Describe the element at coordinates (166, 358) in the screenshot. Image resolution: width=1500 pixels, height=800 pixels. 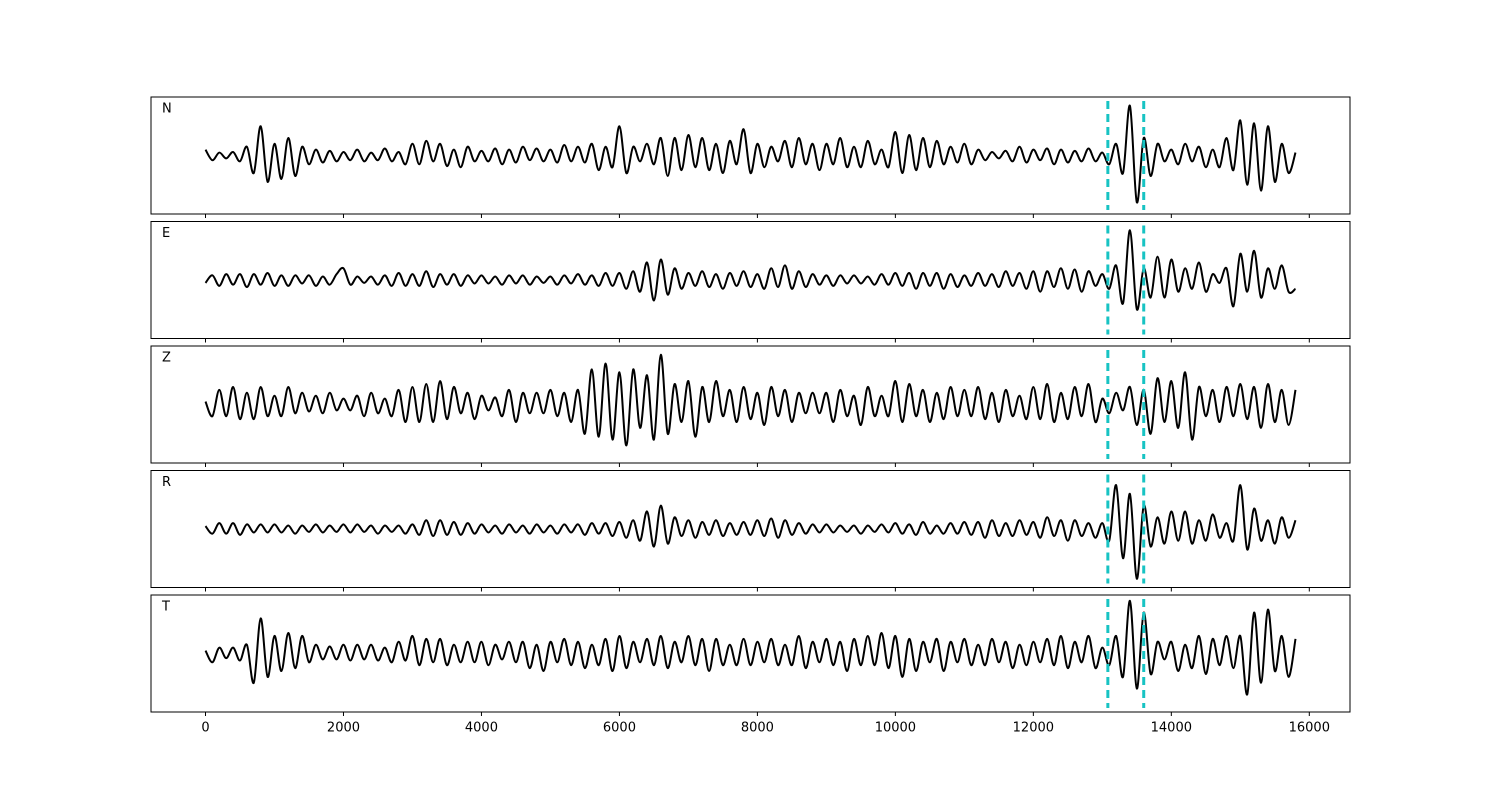
I see `panel-label: Z` at that location.